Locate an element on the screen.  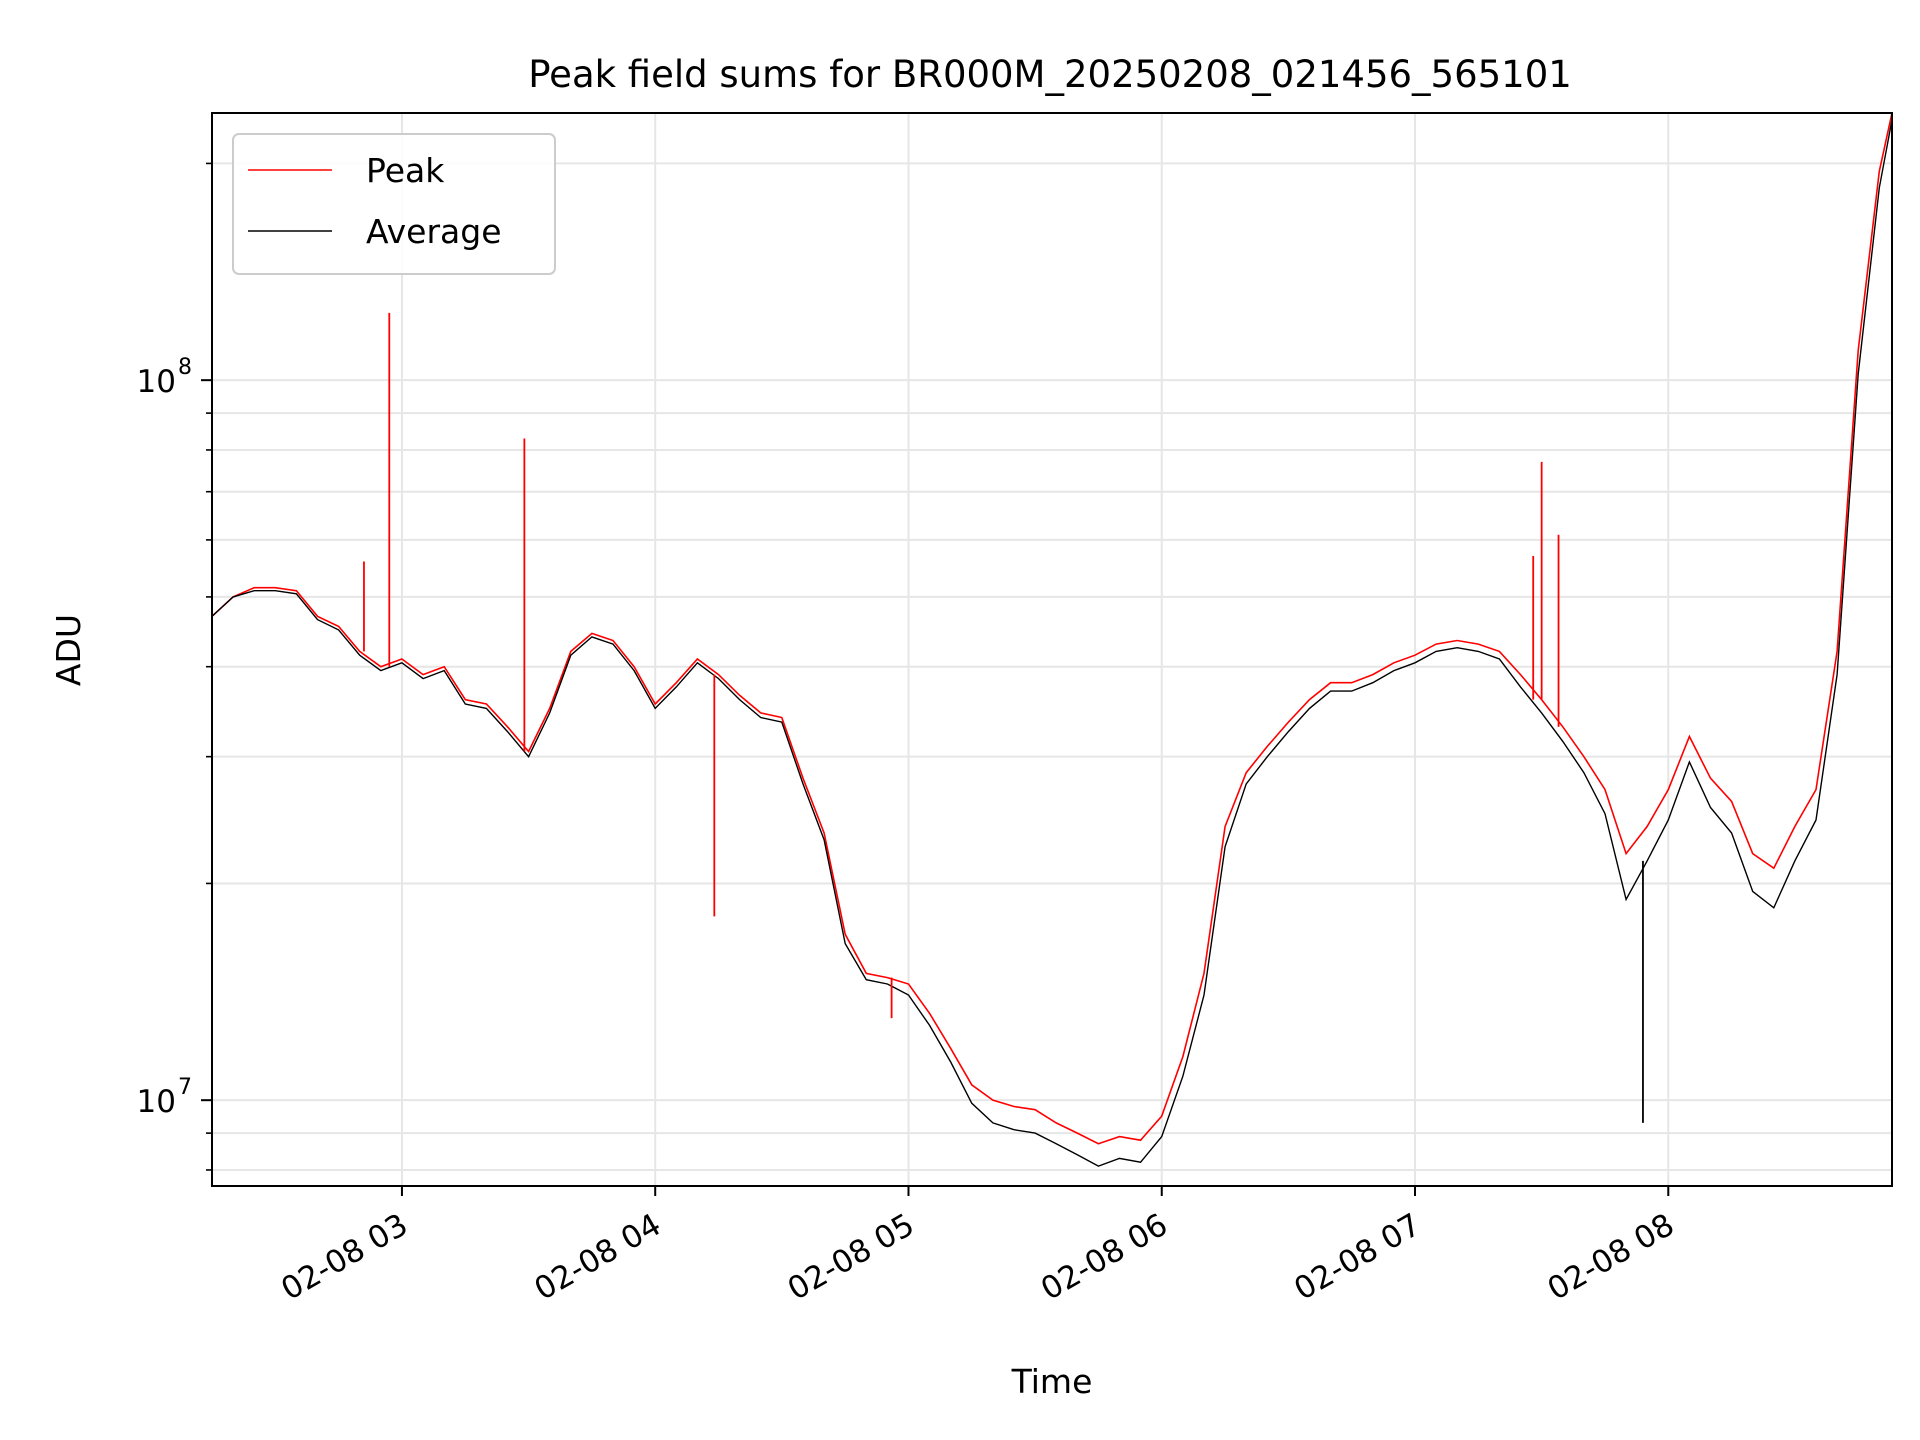
y-tick-label-0: 10 is located at coordinates (156, 1102).